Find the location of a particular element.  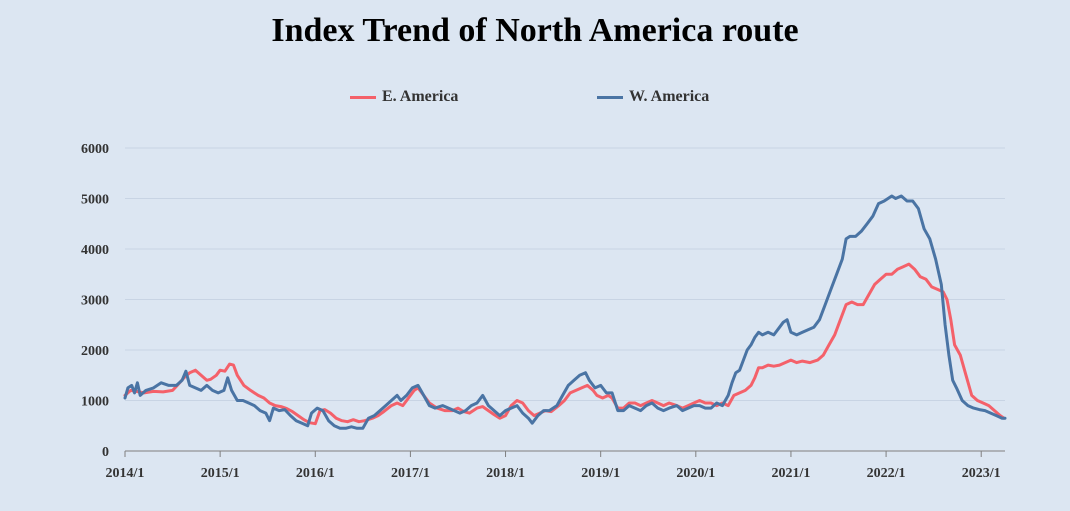

x-tick-label: 2020/1 is located at coordinates (695, 473).